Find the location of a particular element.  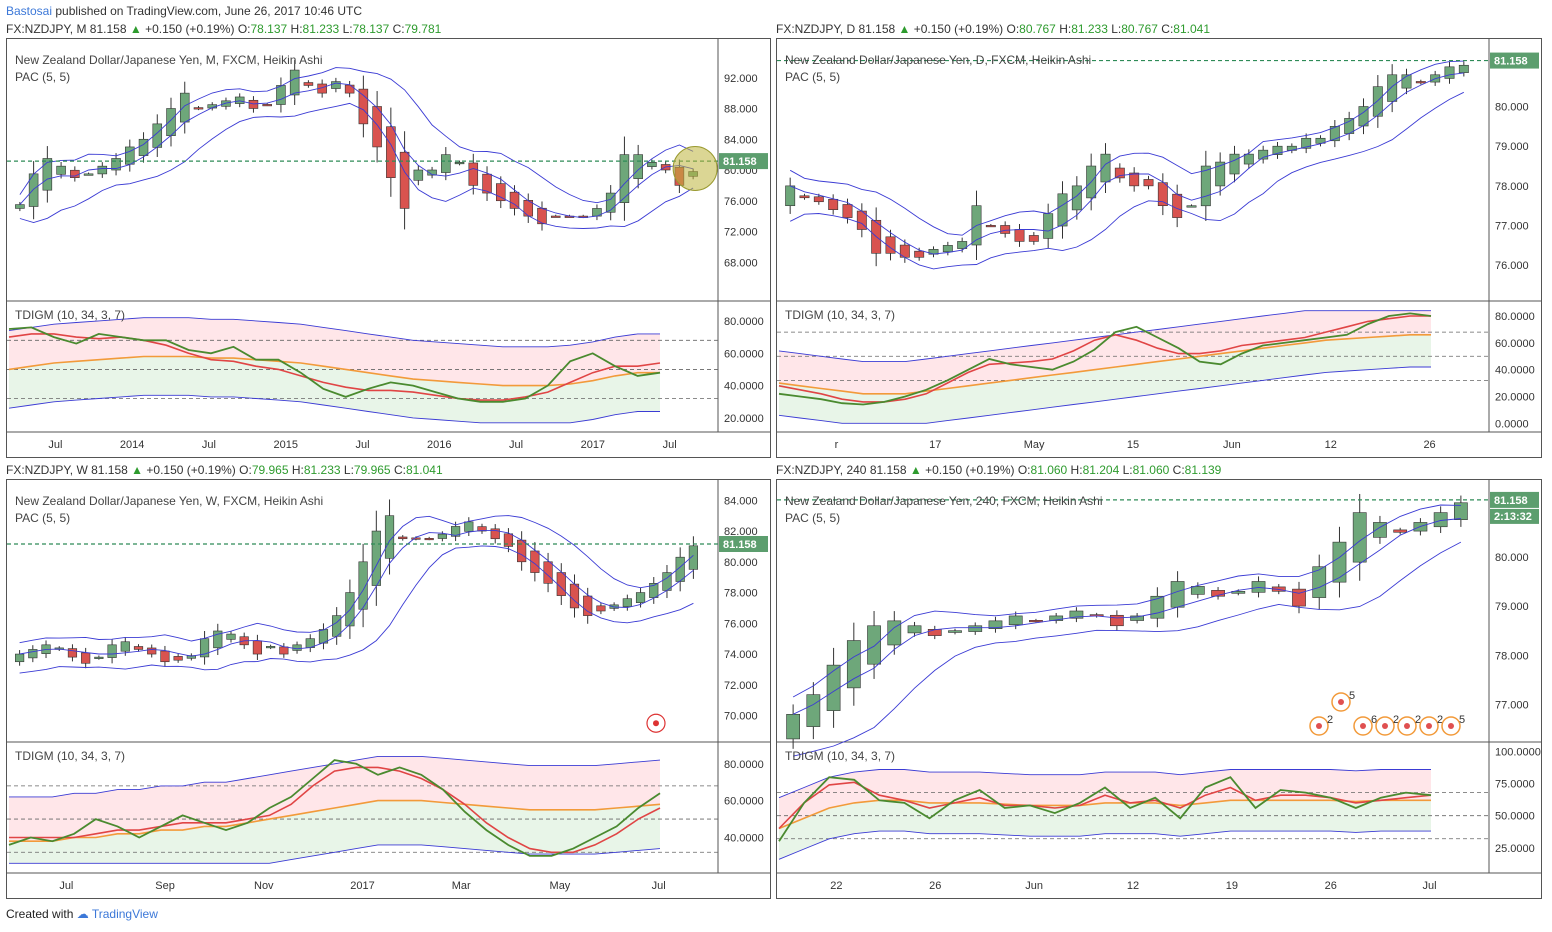

price-tick-label: 88.000 is located at coordinates (741, 110).